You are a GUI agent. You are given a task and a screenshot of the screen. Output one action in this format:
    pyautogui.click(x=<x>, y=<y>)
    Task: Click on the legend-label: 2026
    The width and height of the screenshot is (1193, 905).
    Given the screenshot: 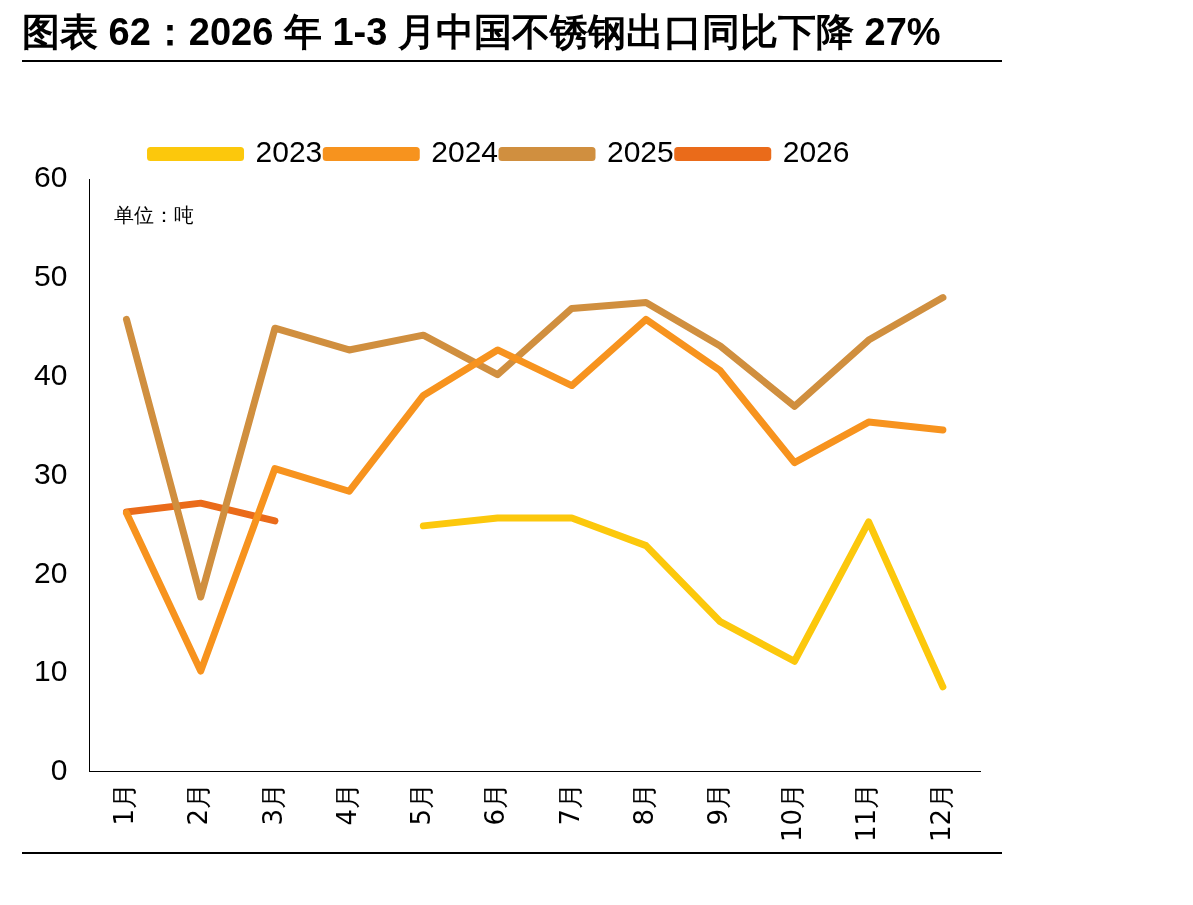 What is the action you would take?
    pyautogui.click(x=816, y=152)
    